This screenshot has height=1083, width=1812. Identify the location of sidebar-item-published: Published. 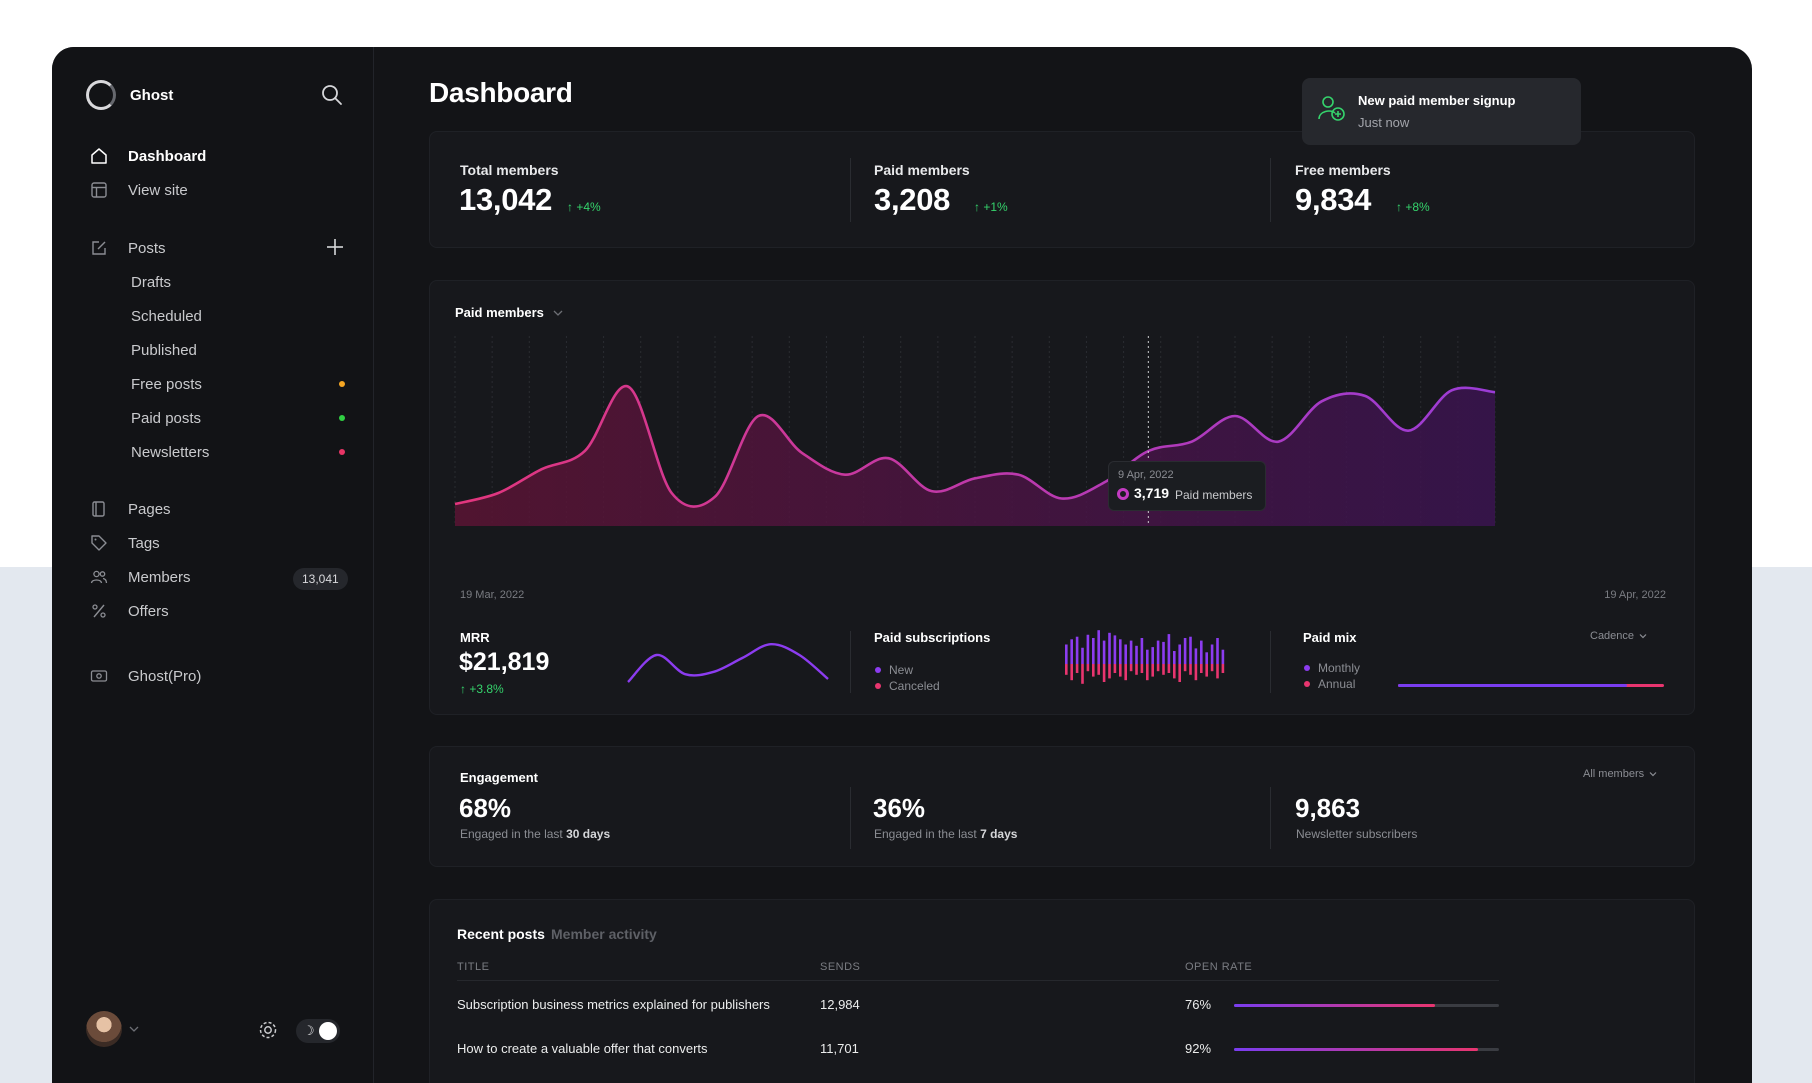
(242, 350).